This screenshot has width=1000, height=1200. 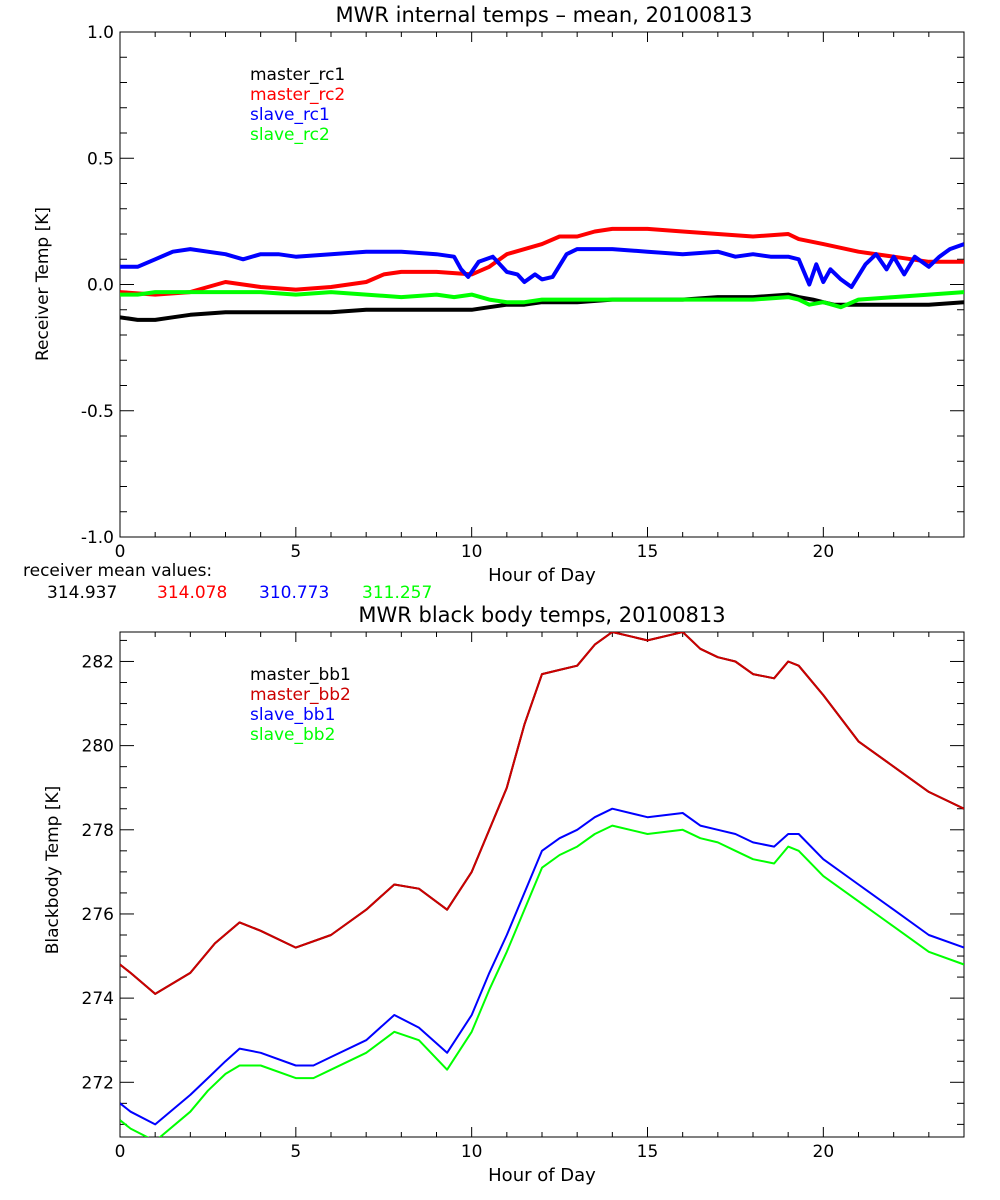 I want to click on mean-values: 314.937 314.078 310.773 311.257, so click(x=239, y=593).